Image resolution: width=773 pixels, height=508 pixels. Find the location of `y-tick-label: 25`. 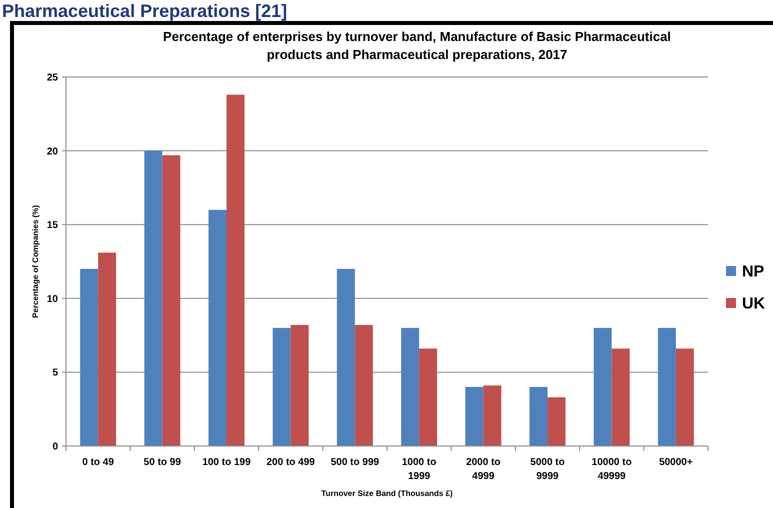

y-tick-label: 25 is located at coordinates (52, 78).